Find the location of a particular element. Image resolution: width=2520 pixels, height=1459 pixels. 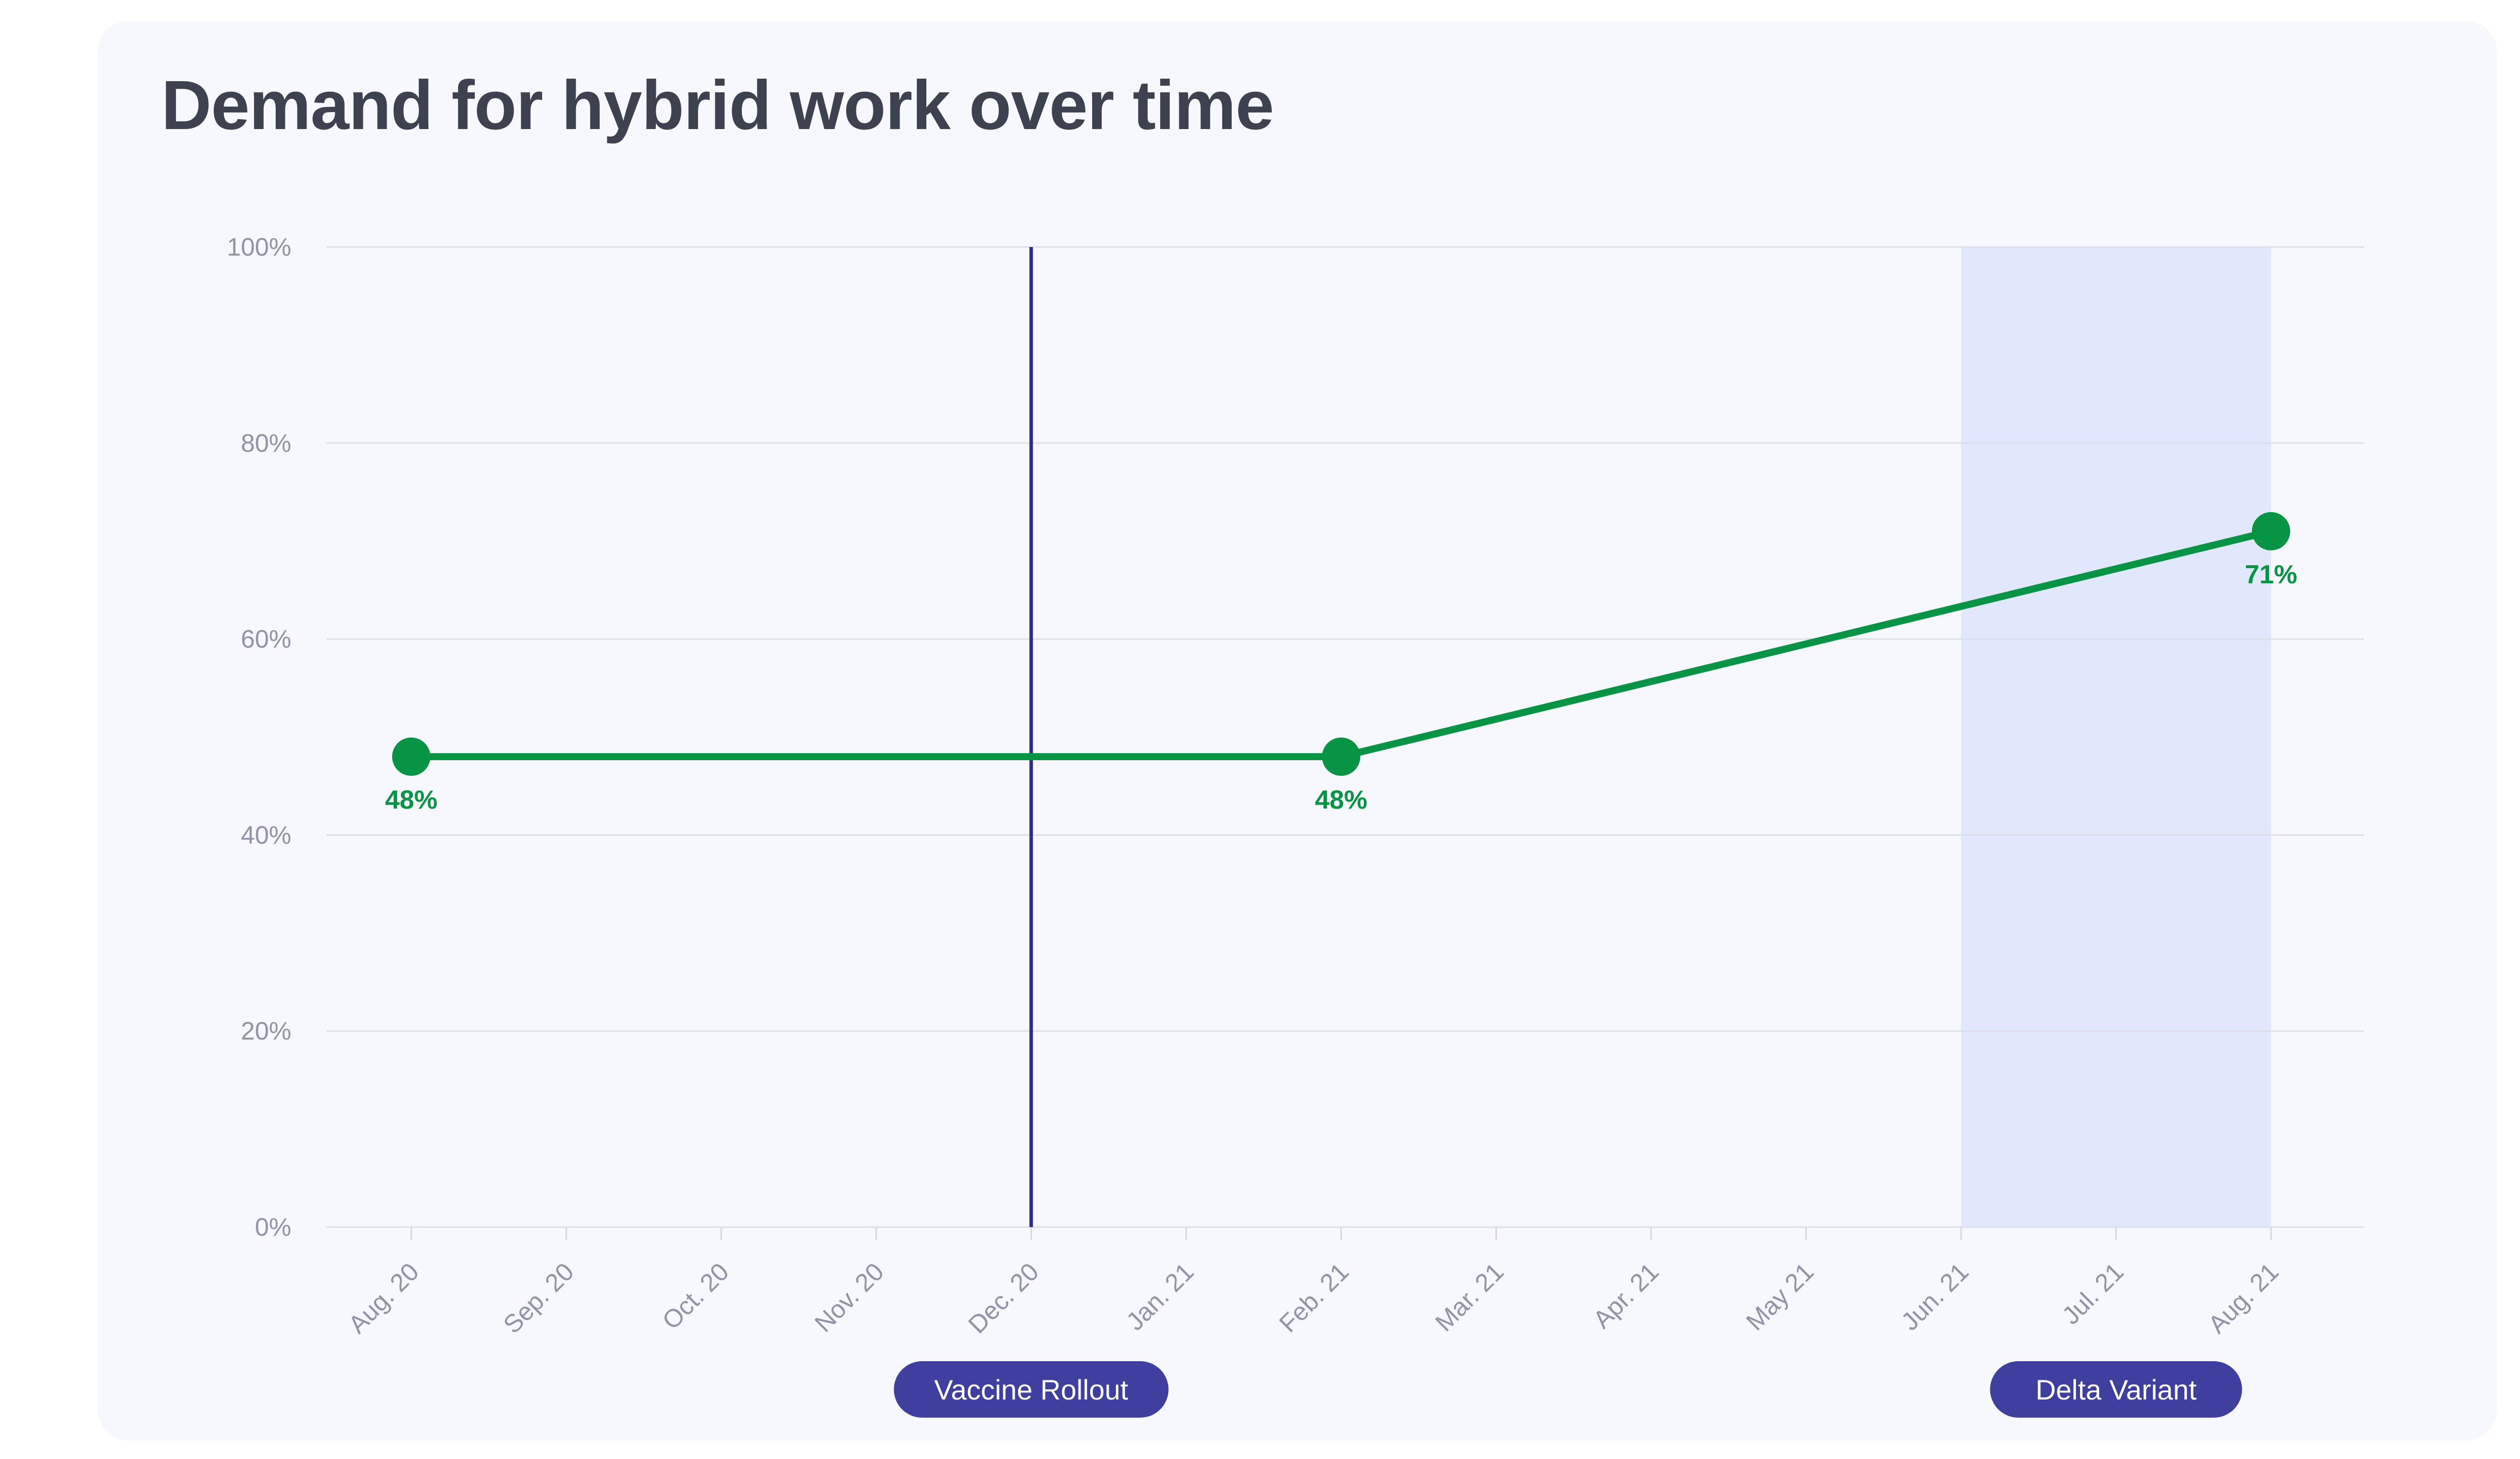

annotation-label: Vaccine Rollout is located at coordinates (1031, 1390).